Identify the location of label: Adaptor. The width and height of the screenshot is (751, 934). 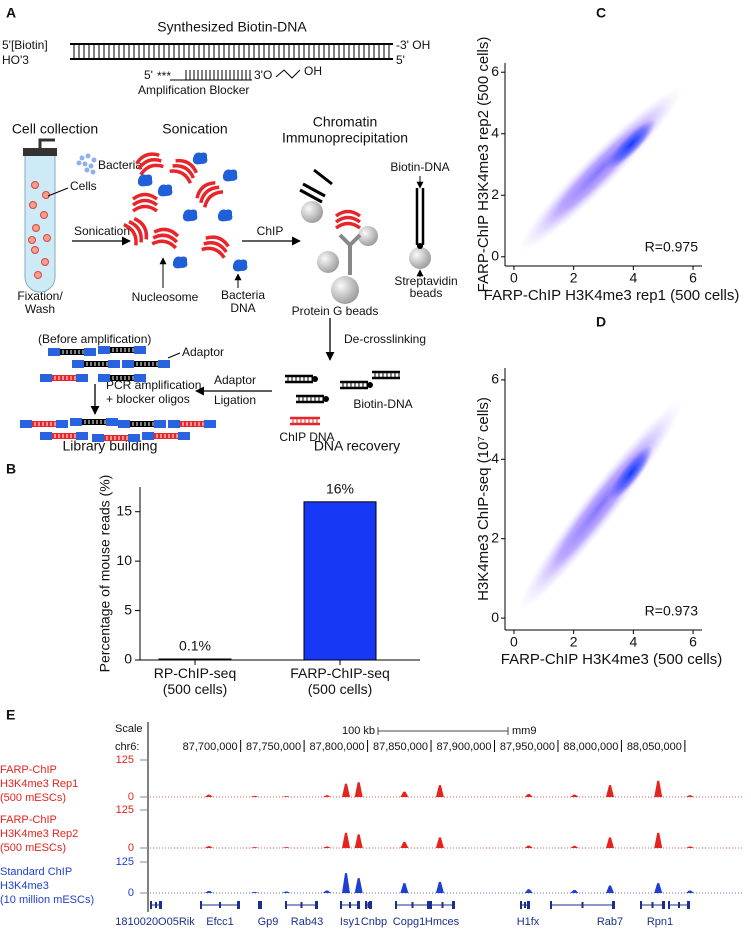
(235, 380).